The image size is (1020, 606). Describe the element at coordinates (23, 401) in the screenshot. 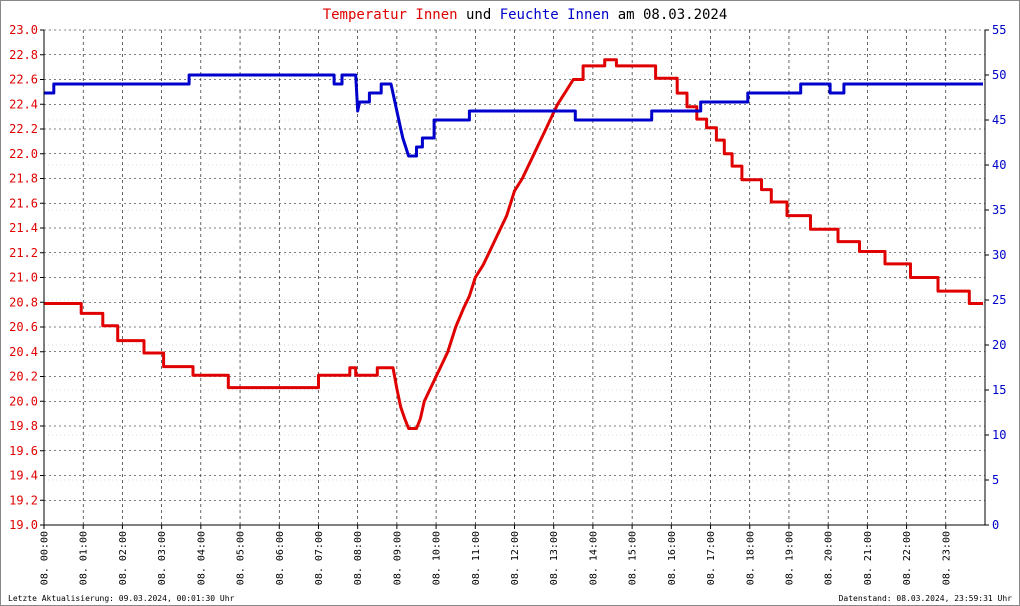

I see `left-tick-label: 20.0` at that location.